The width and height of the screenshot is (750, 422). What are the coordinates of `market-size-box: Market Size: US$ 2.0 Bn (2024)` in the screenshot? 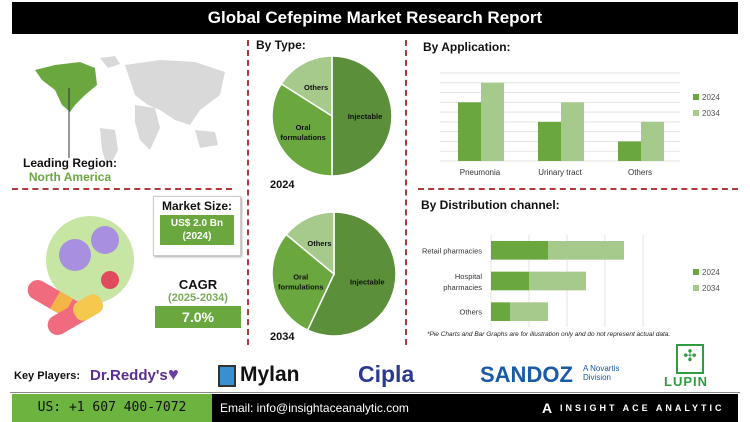 It's located at (197, 226).